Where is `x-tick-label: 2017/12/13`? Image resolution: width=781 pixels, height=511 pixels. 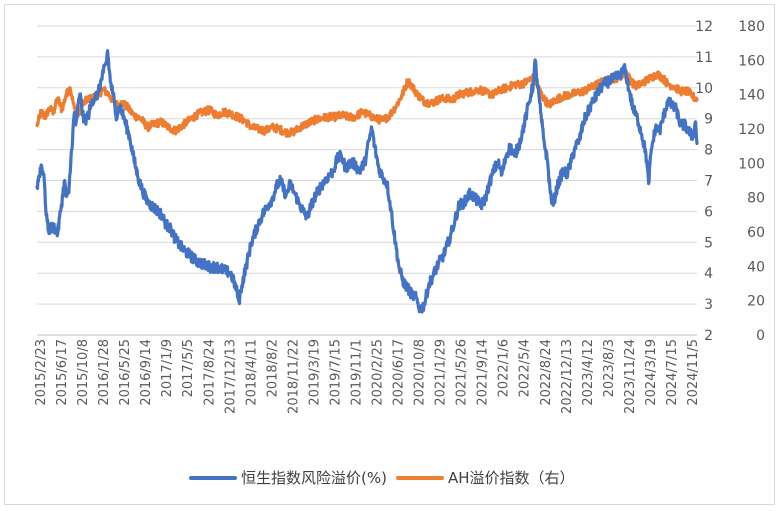 x-tick-label: 2017/12/13 is located at coordinates (230, 376).